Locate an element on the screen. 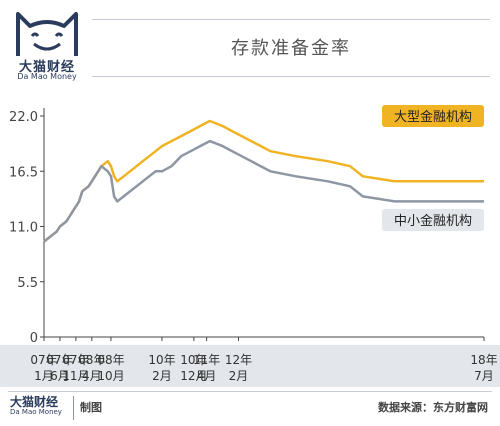 The image size is (500, 426). x-tick-label-month: 1月 is located at coordinates (44, 376).